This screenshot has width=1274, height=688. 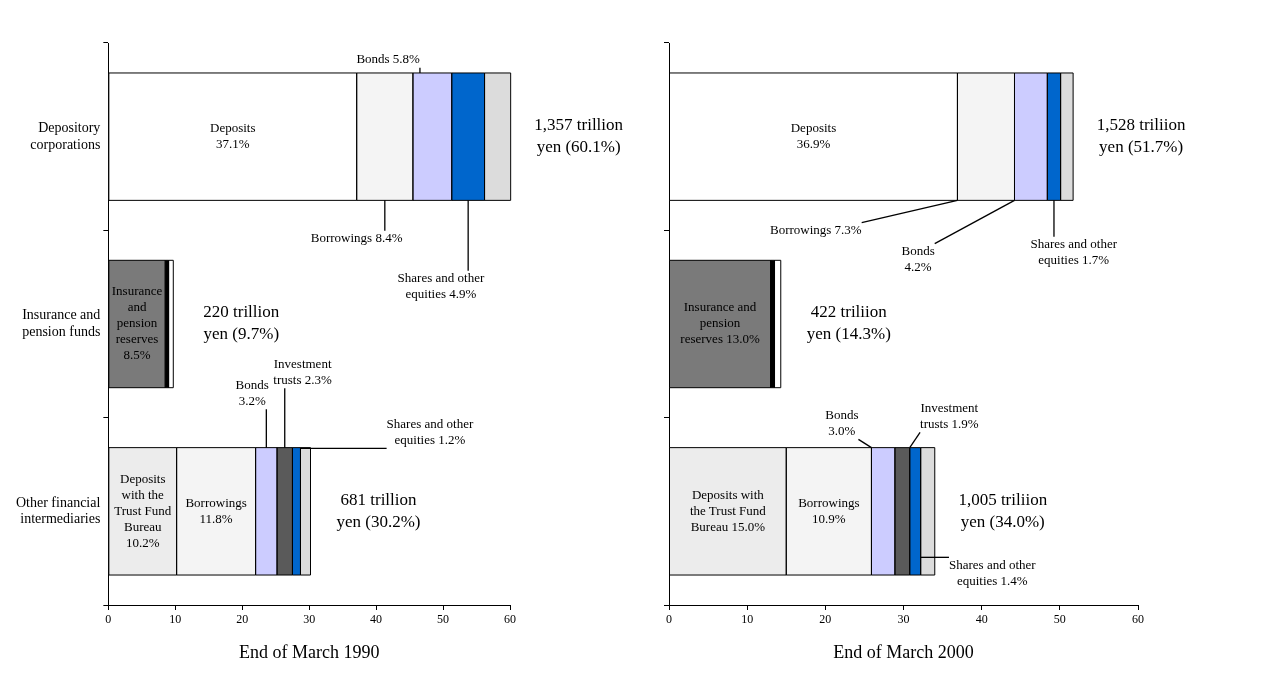 What do you see at coordinates (1003, 510) in the screenshot?
I see `total-label: 1,005 triliion yen (34.0%)` at bounding box center [1003, 510].